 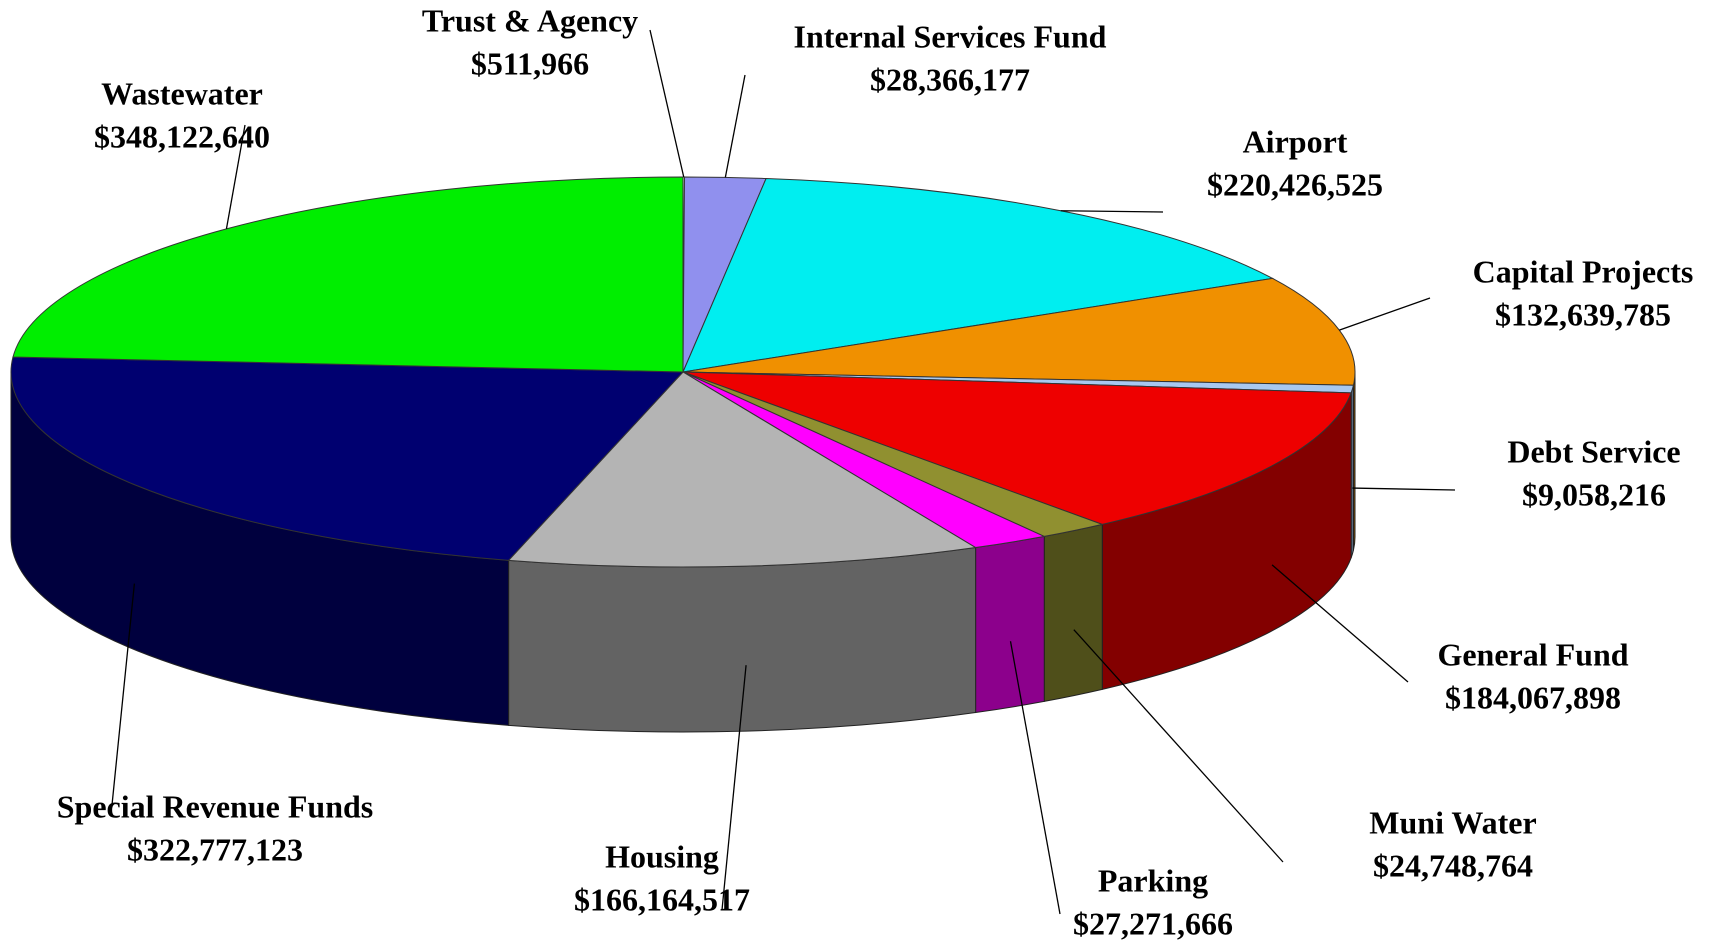 I want to click on category-label: Wastewater, so click(x=182, y=93).